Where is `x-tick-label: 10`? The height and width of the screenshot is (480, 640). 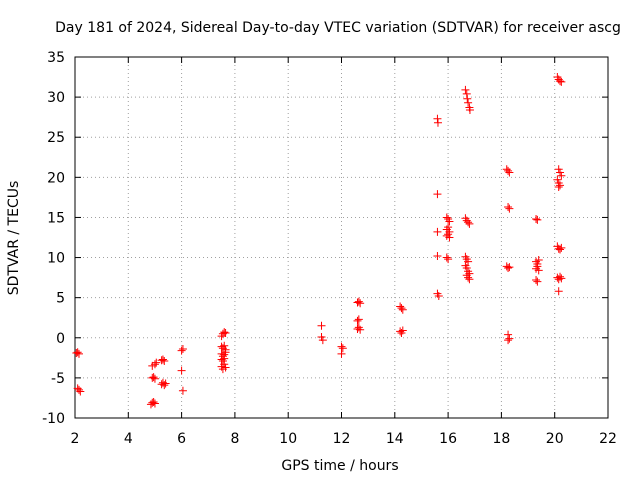
x-tick-label: 10 is located at coordinates (288, 439).